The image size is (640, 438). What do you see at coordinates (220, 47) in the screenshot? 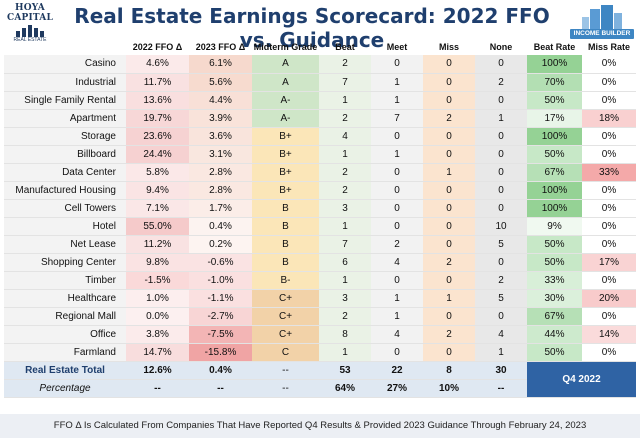
I see `col-header-ffo2023: 2023 FFO Δ` at bounding box center [220, 47].